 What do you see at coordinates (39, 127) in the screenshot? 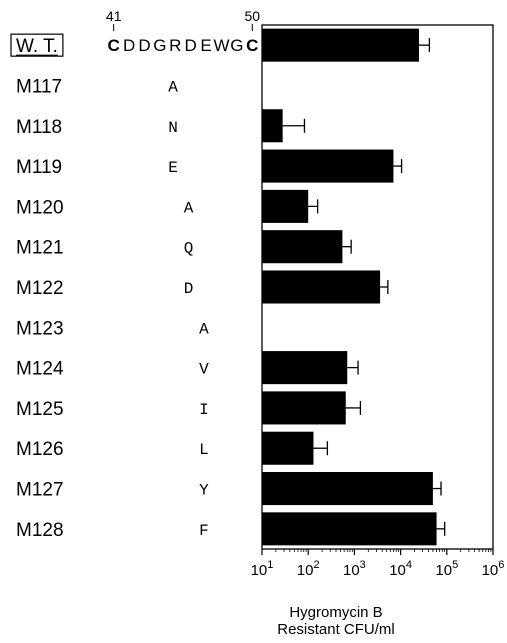
I see `row-label: M118` at bounding box center [39, 127].